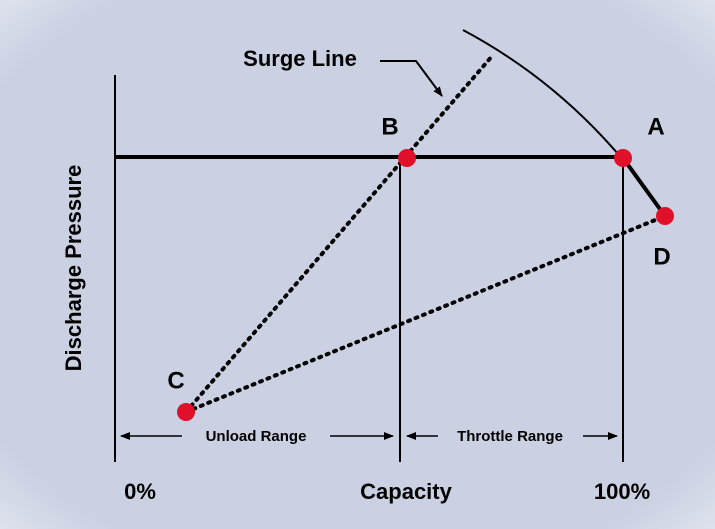 This screenshot has width=715, height=529. Describe the element at coordinates (510, 436) in the screenshot. I see `throttle-range-label: Throttle Range` at that location.